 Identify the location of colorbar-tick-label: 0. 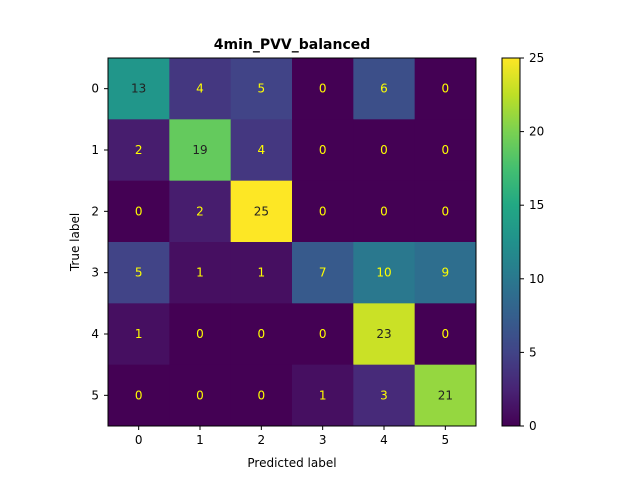
(533, 426).